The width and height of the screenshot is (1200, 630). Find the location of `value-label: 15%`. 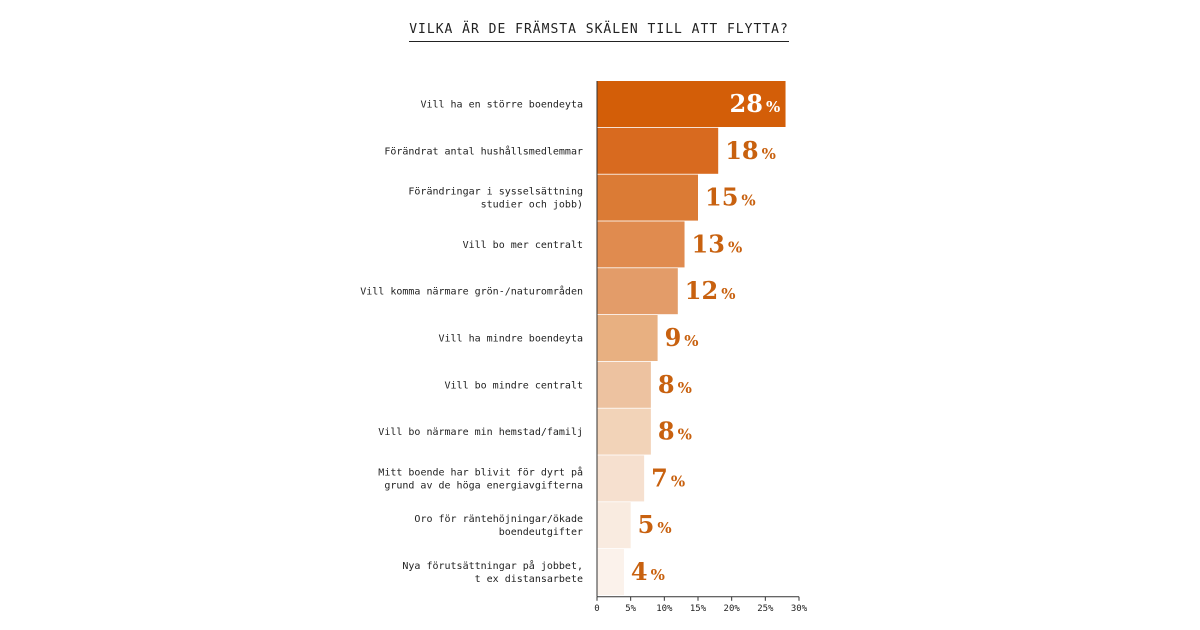

value-label: 15% is located at coordinates (730, 197).